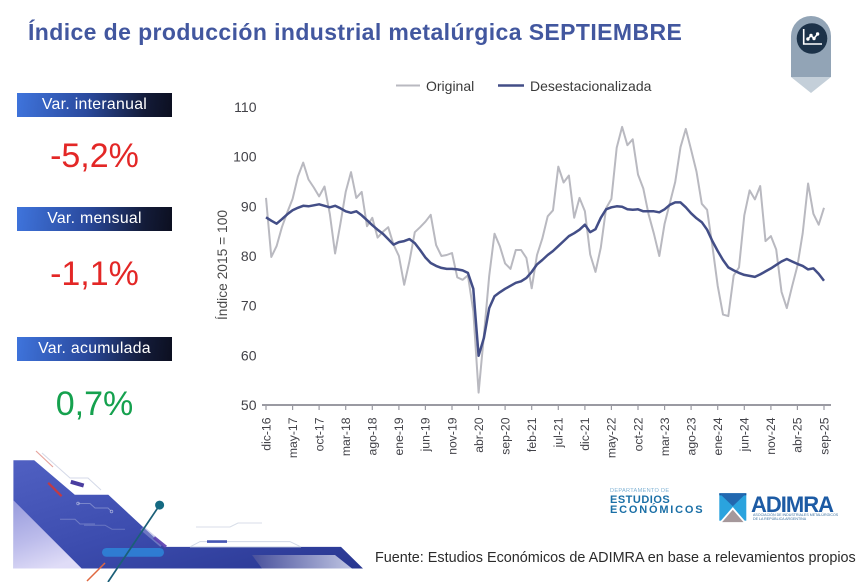 The image size is (862, 582). I want to click on svg-text: mar-23, so click(665, 436).